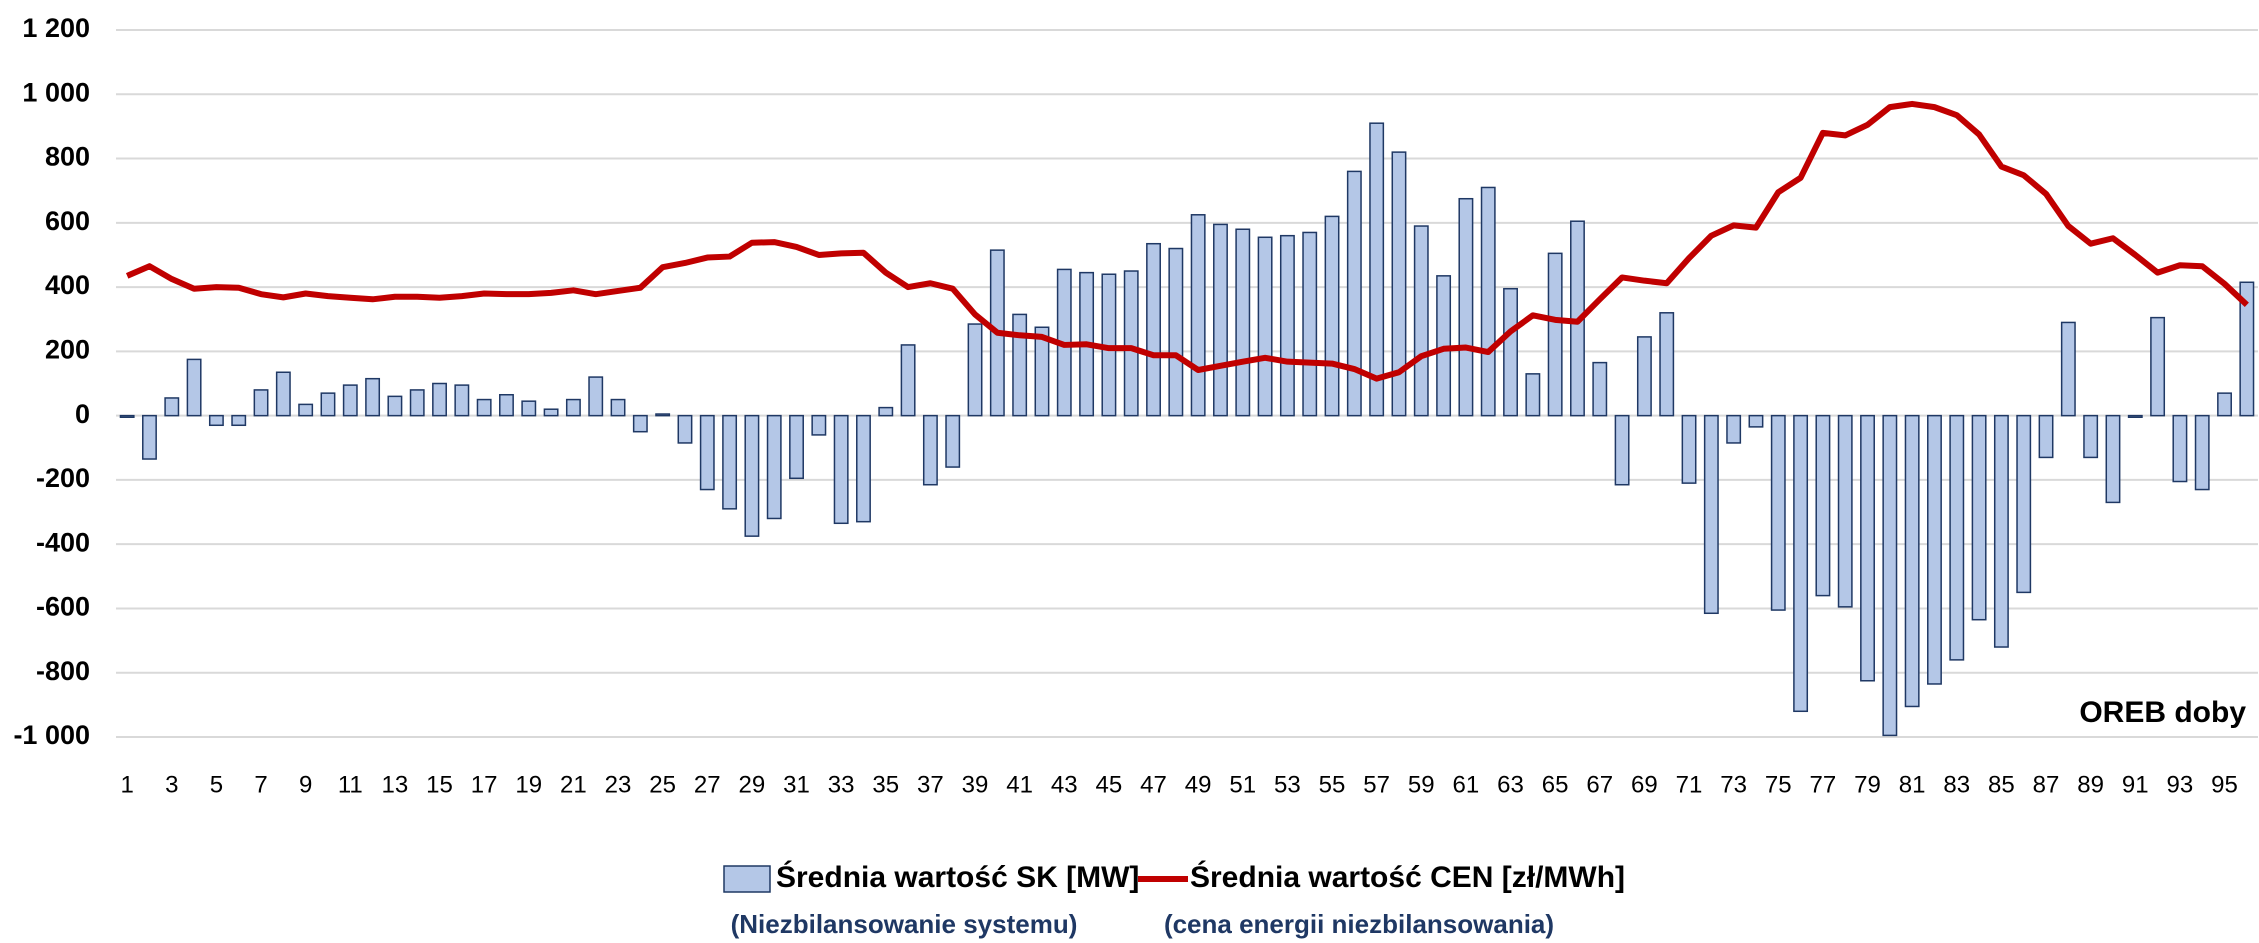 Image resolution: width=2259 pixels, height=943 pixels. I want to click on x-tick-label: 29, so click(752, 784).